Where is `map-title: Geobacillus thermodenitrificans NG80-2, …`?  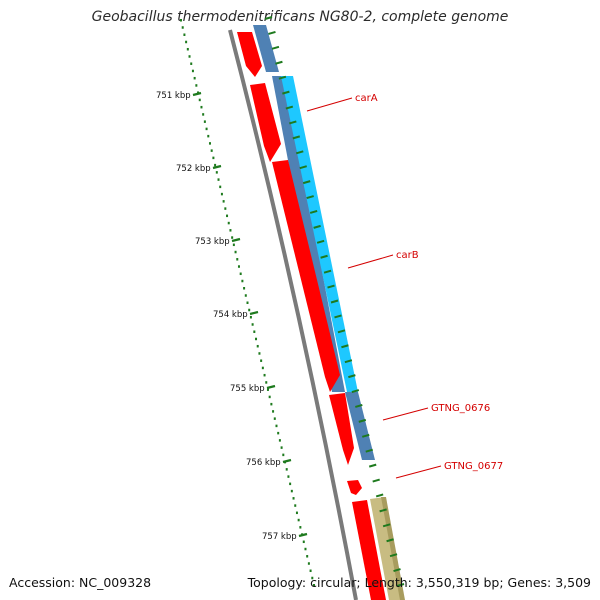 map-title: Geobacillus thermodenitrificans NG80-2, … is located at coordinates (300, 17).